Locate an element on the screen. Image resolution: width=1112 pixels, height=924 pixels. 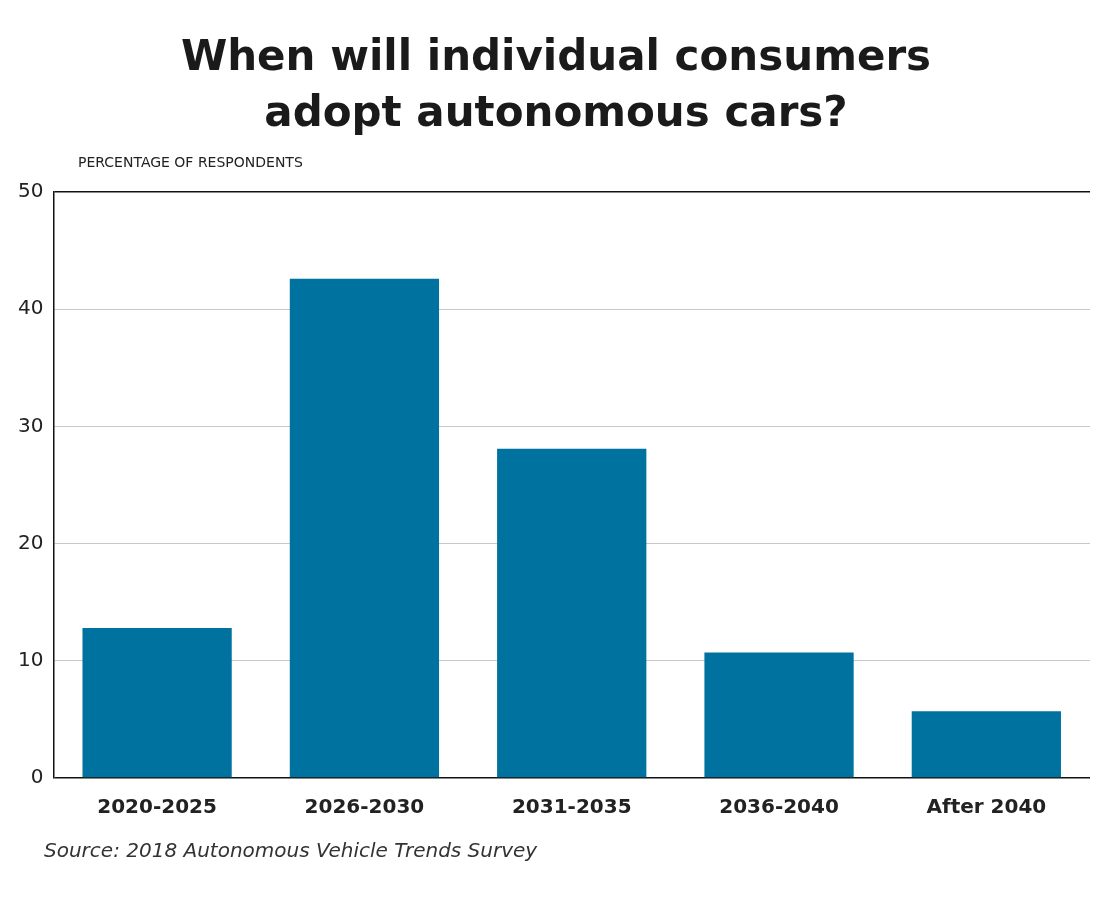
x-tick-label: 2020-2025 is located at coordinates (157, 806).